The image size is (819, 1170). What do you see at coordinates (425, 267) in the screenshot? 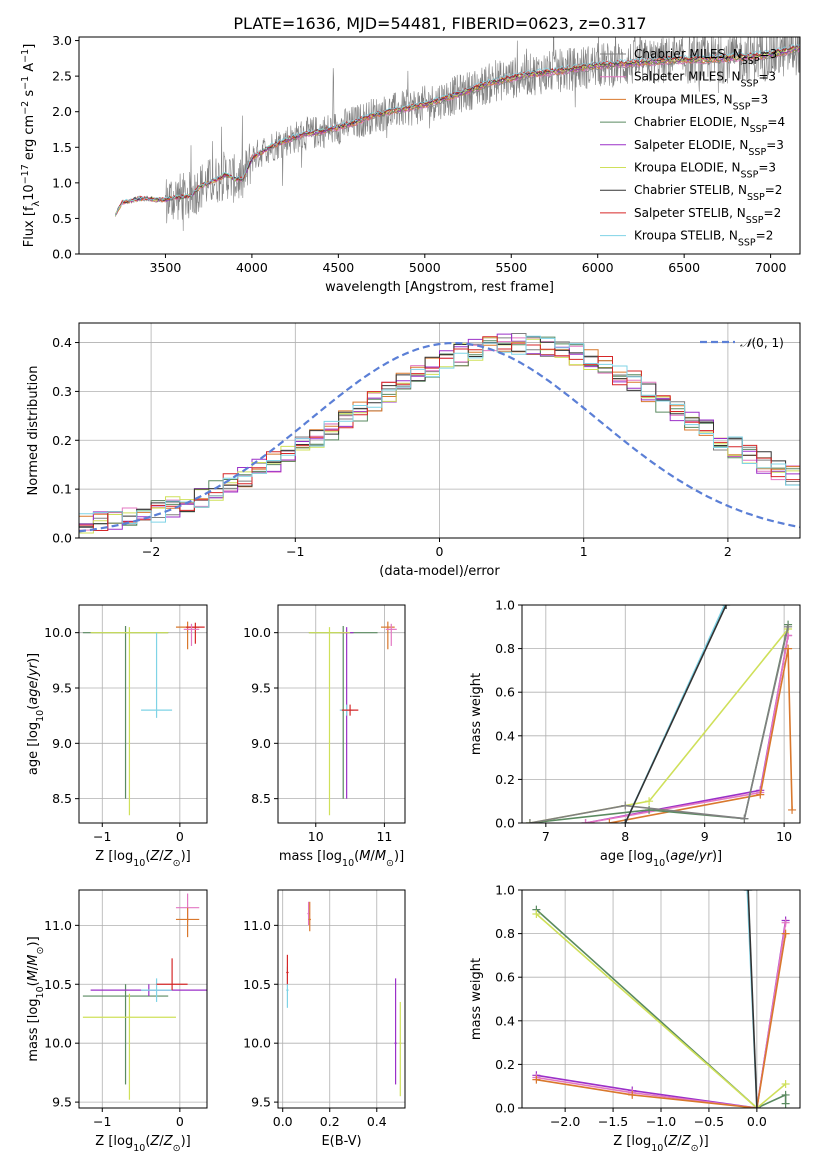
I see `x-tick-label: 5000` at bounding box center [425, 267].